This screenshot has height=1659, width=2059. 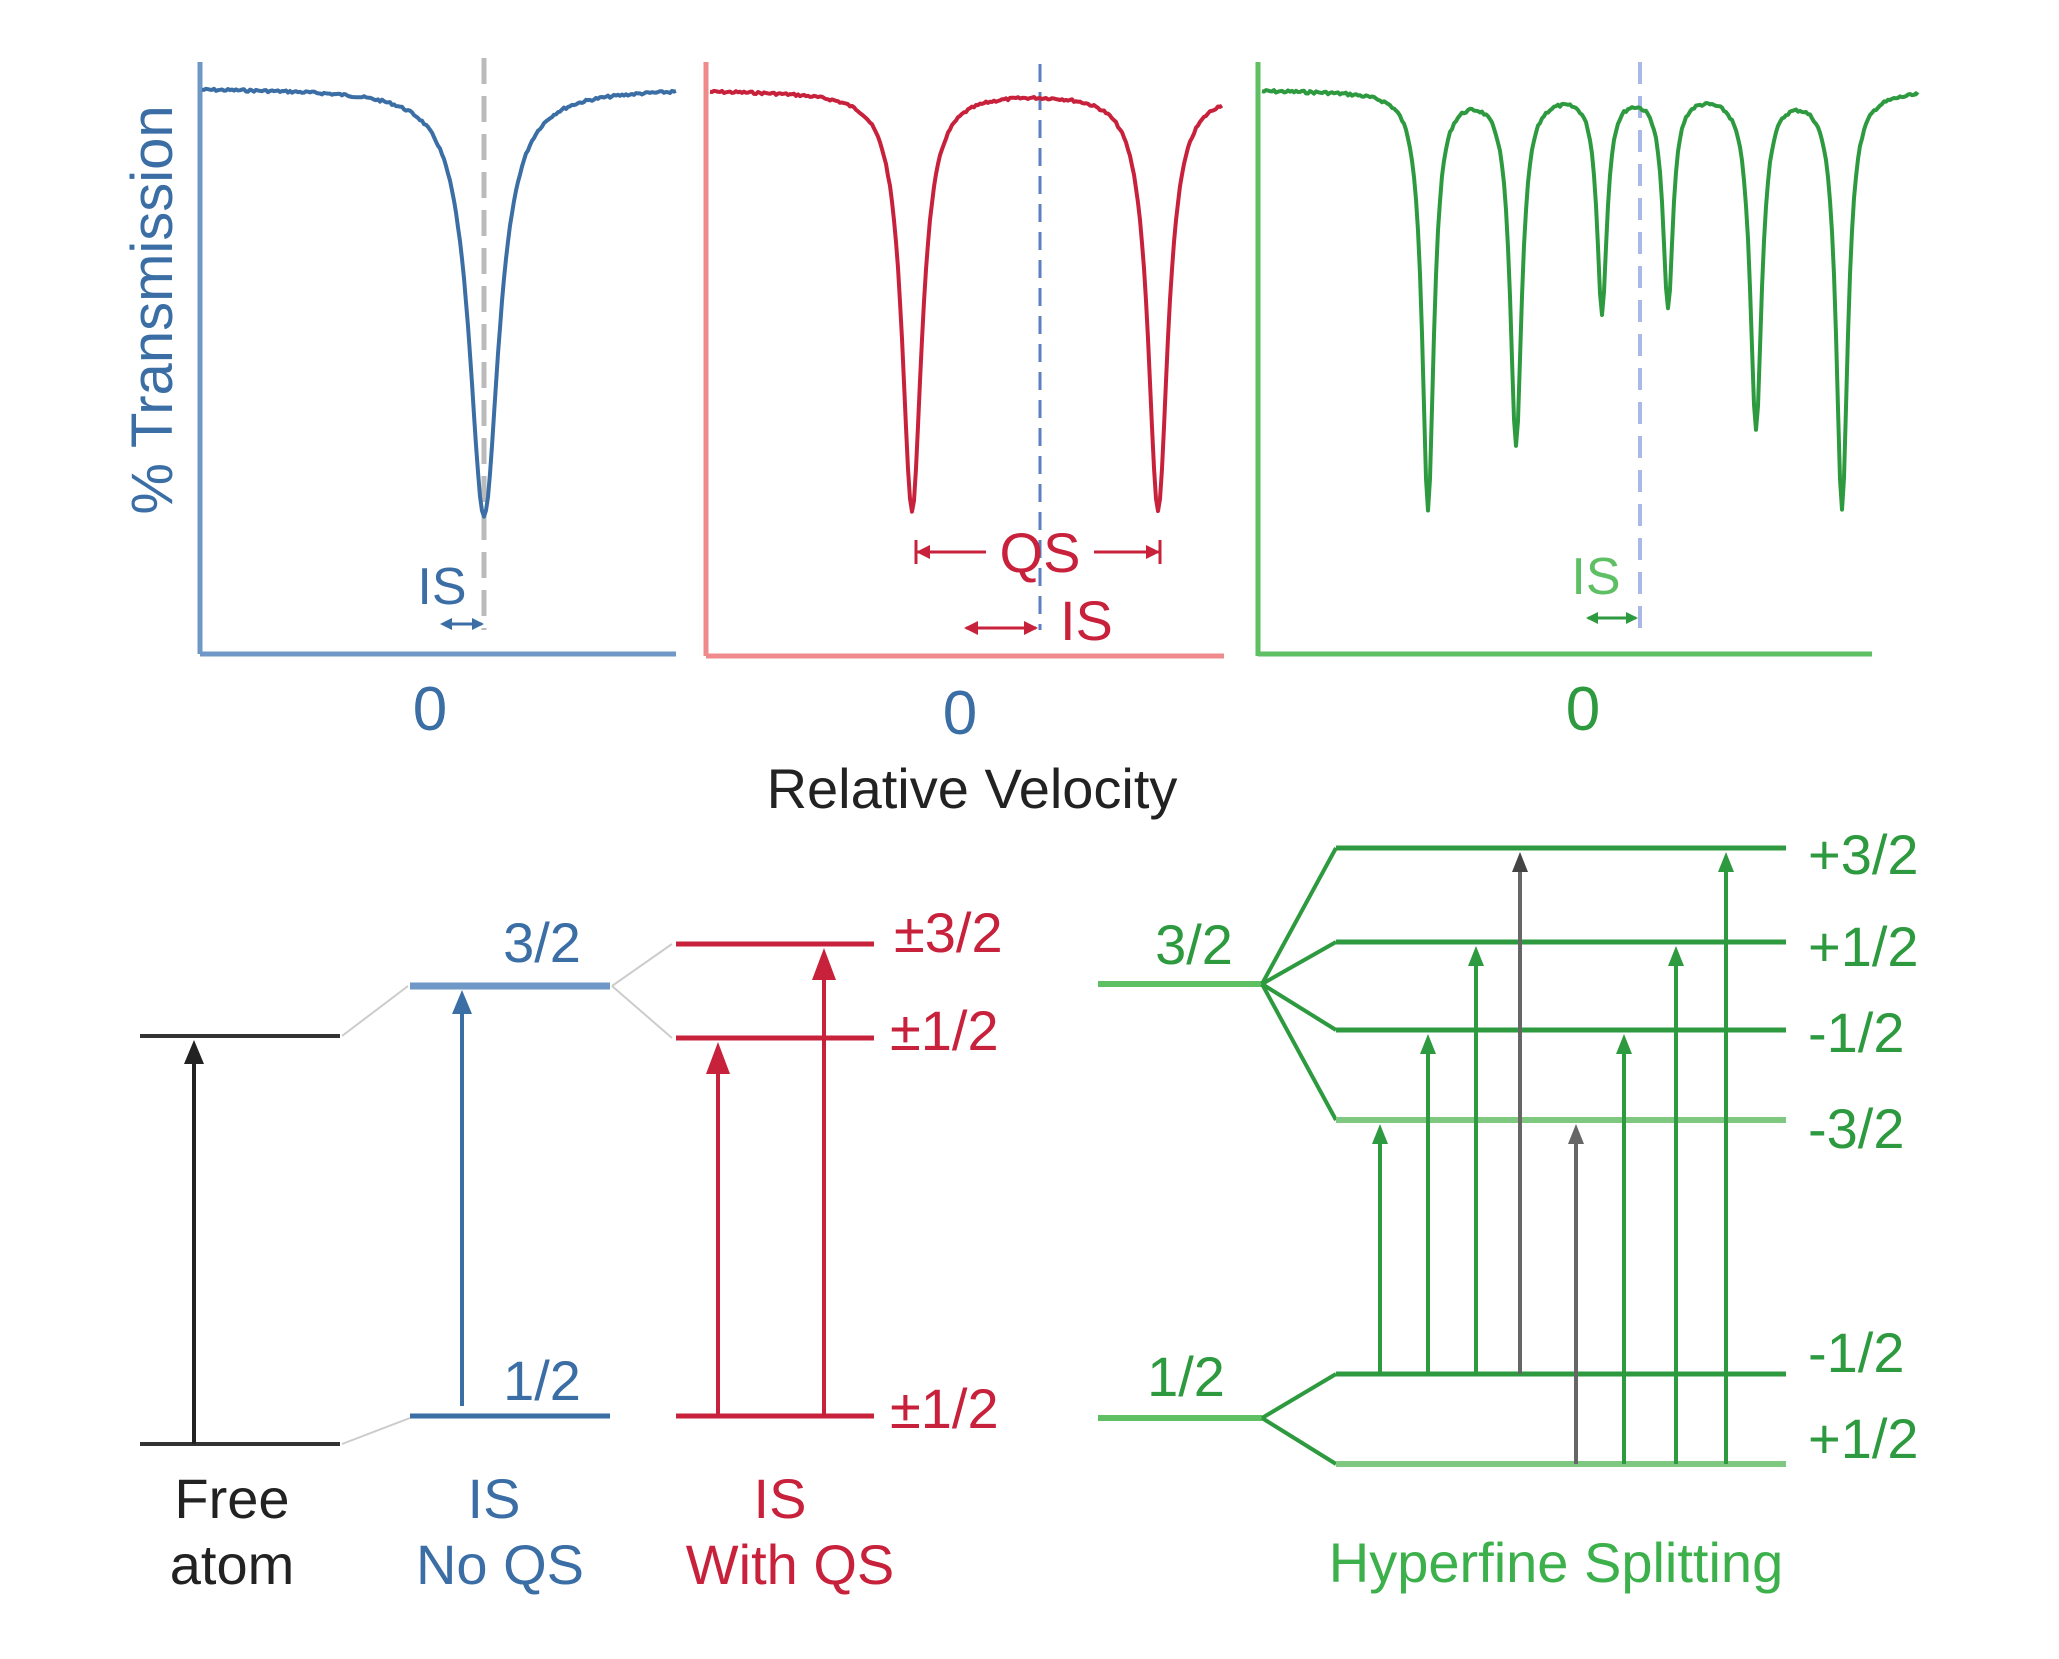 What do you see at coordinates (839, 1248) in the screenshot?
I see `is-with-qs-levels: ±3/2 ±1/2 ±1/2 IS With QS` at bounding box center [839, 1248].